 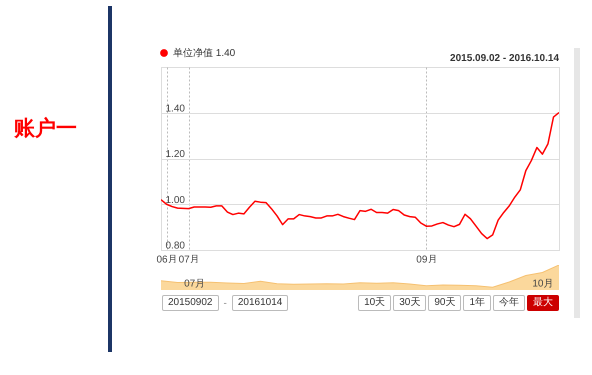 I want to click on range-button: 1年, so click(x=477, y=303).